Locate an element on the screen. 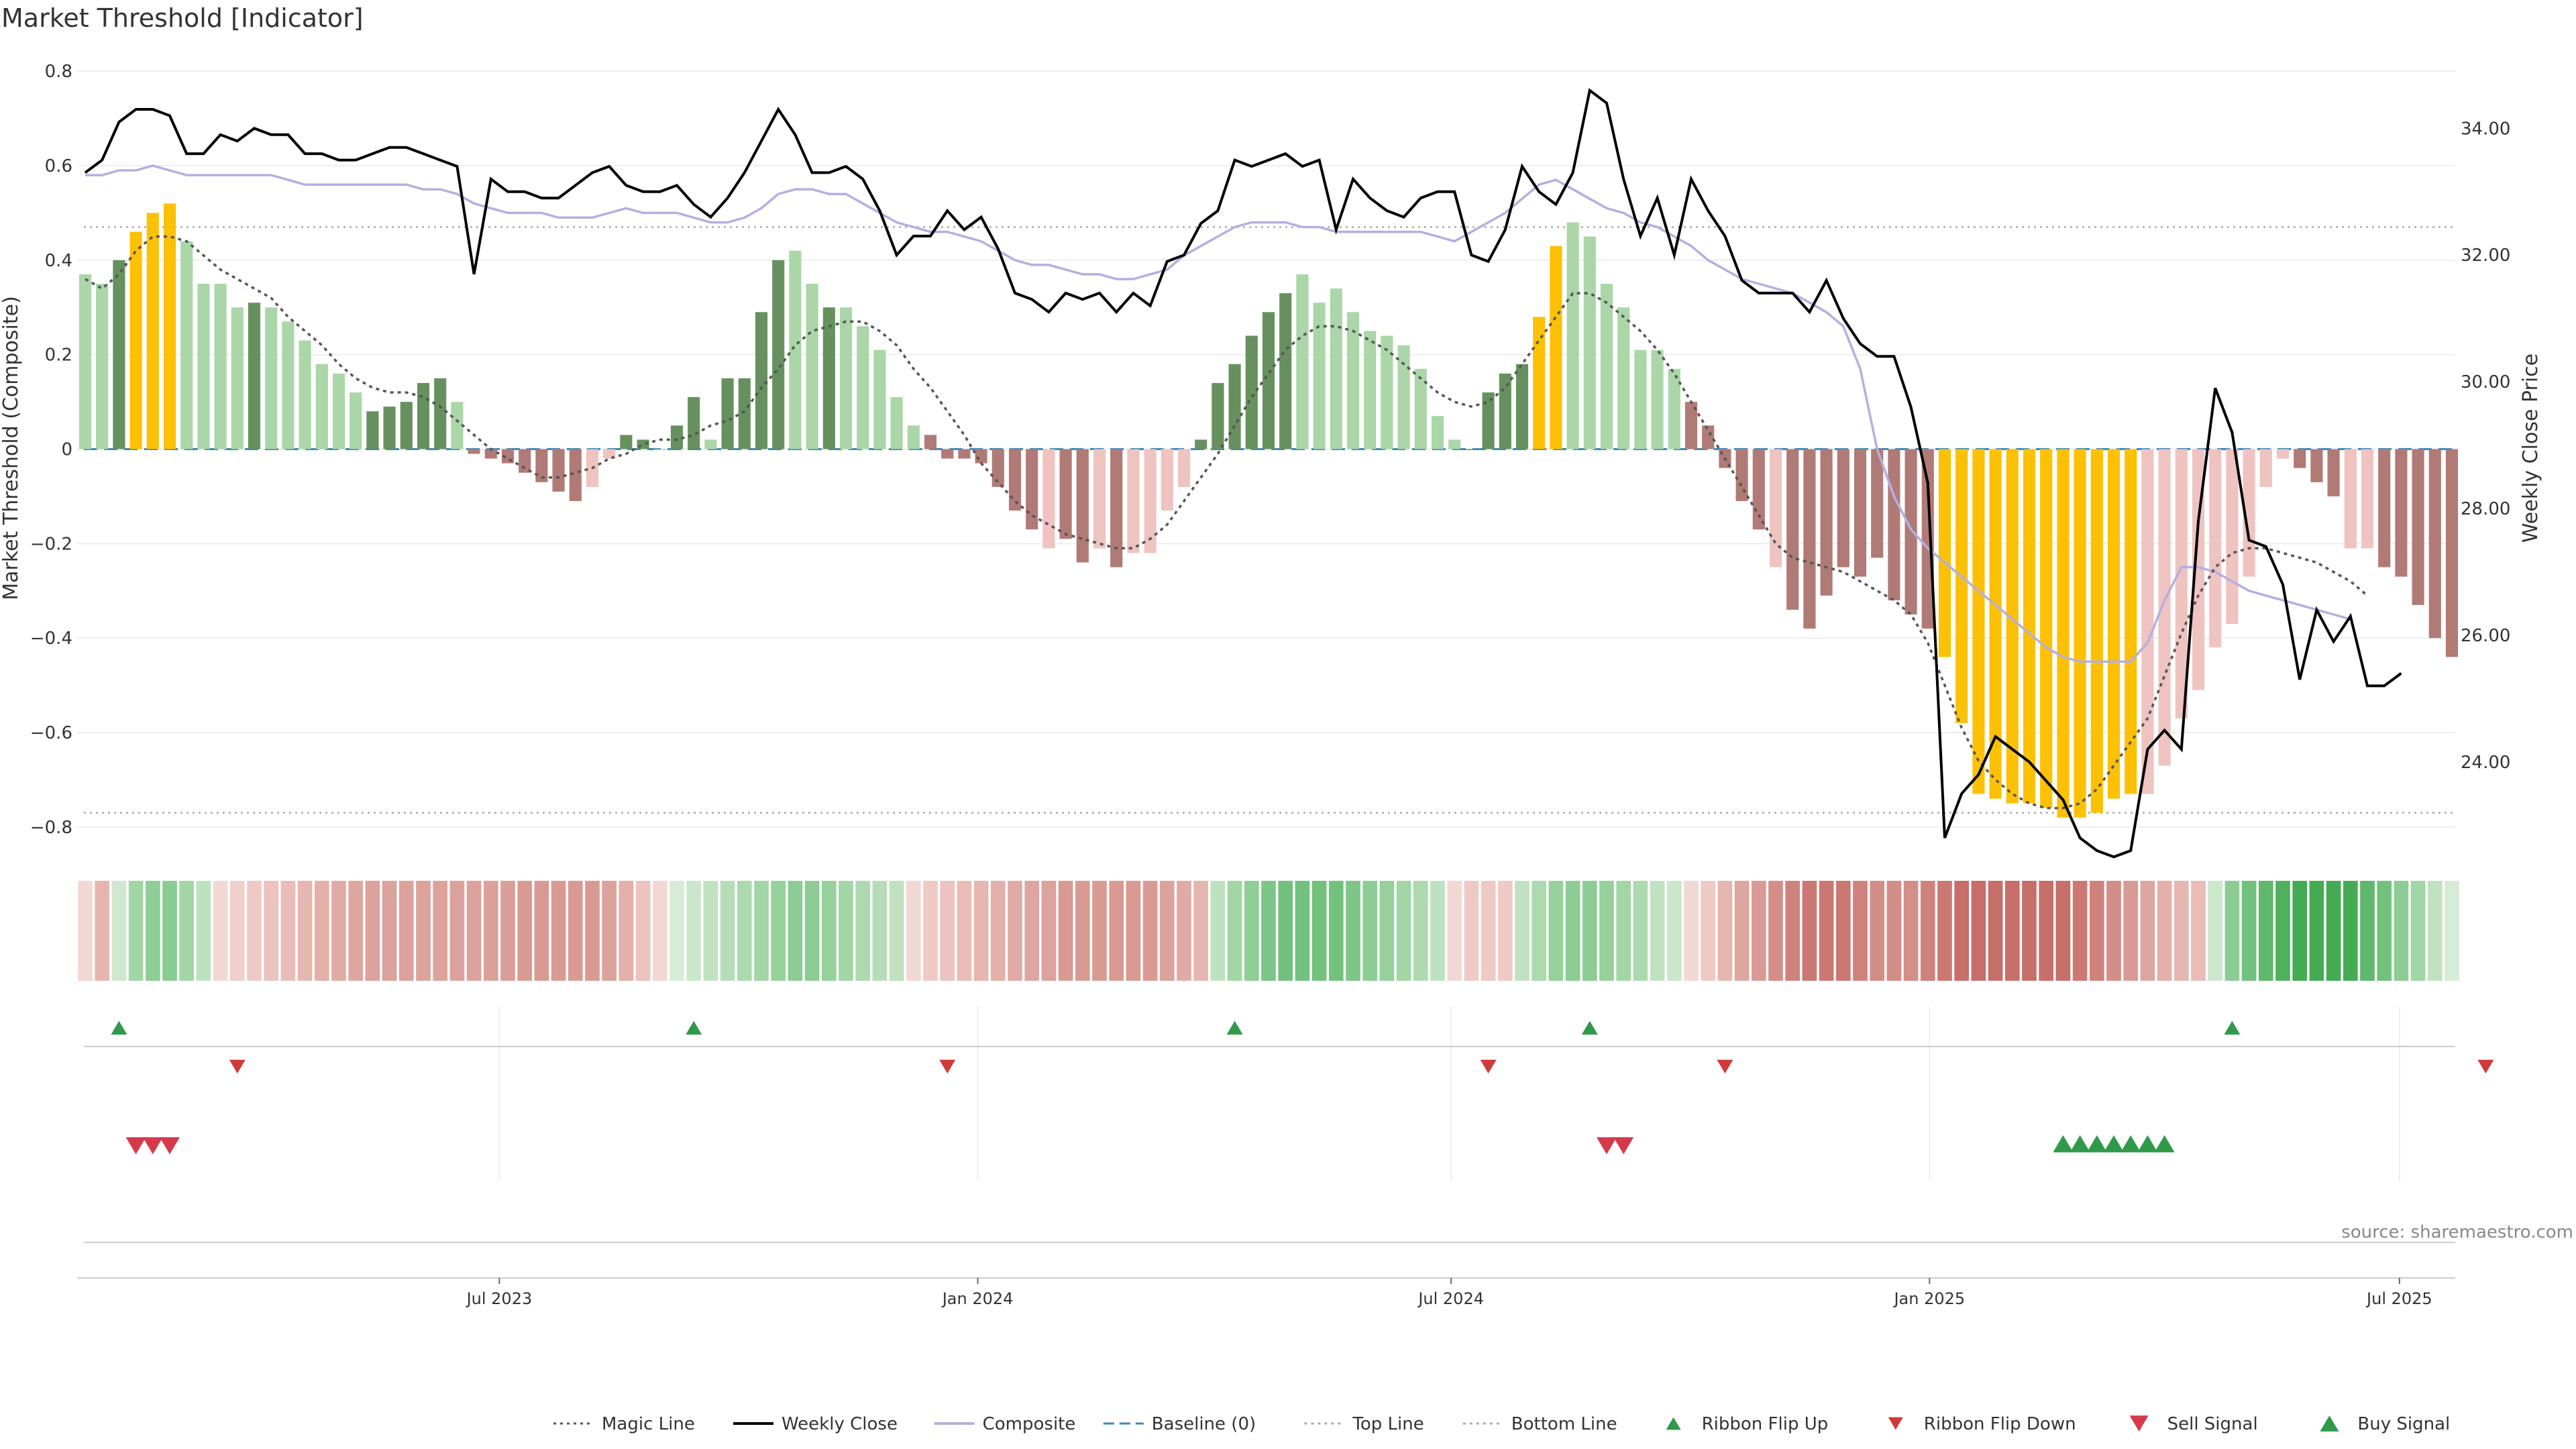 The height and width of the screenshot is (1449, 2576). legend-item: Sell Signal is located at coordinates (2193, 1424).